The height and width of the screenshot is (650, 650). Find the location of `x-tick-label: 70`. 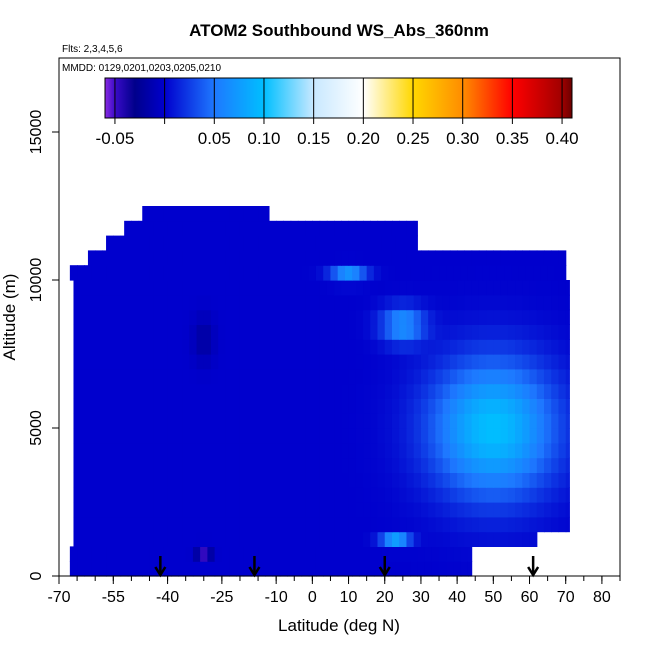

x-tick-label: 70 is located at coordinates (566, 597).